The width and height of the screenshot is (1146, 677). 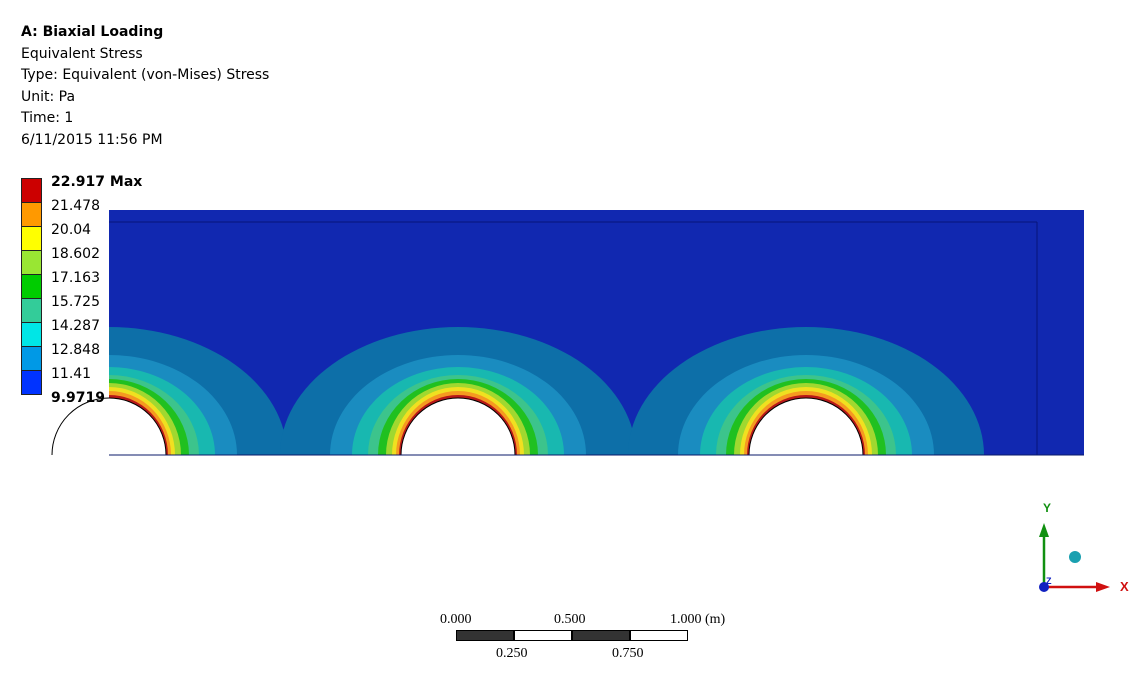 I want to click on y-axis-arrowhead, so click(x=1044, y=530).